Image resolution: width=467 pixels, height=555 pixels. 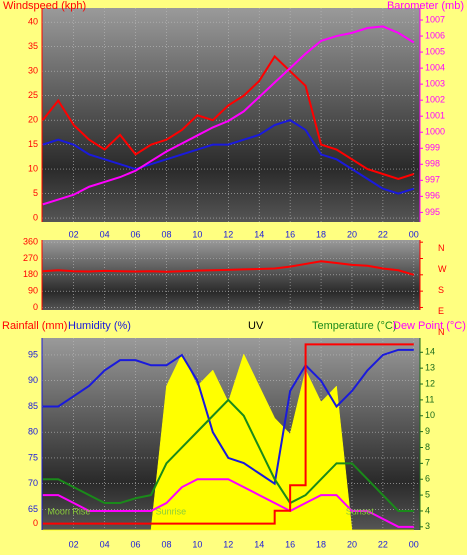 What do you see at coordinates (30, 258) in the screenshot?
I see `y-tick-label: 270` at bounding box center [30, 258].